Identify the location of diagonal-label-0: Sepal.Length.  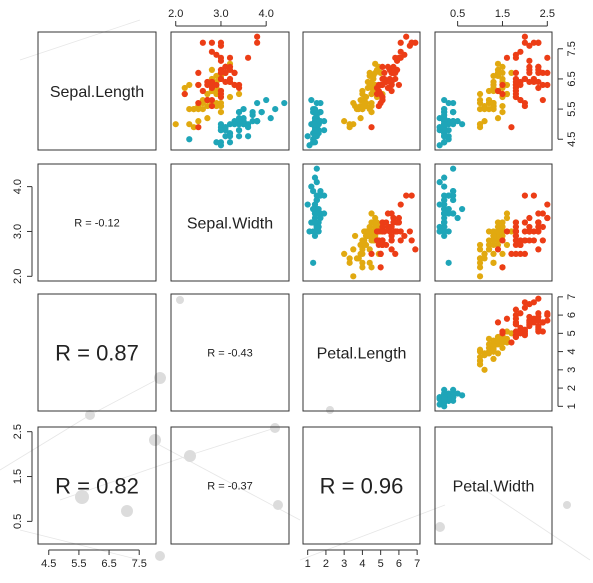
(97, 92).